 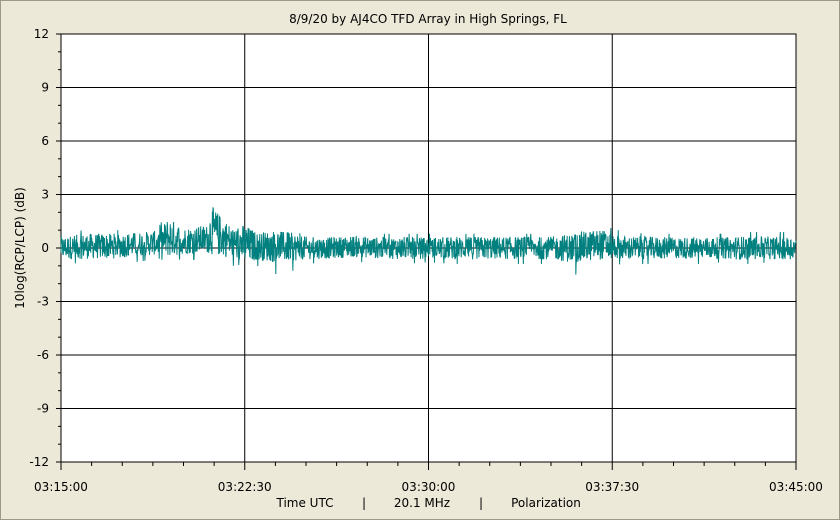 What do you see at coordinates (45, 195) in the screenshot?
I see `y-tick-label: 3` at bounding box center [45, 195].